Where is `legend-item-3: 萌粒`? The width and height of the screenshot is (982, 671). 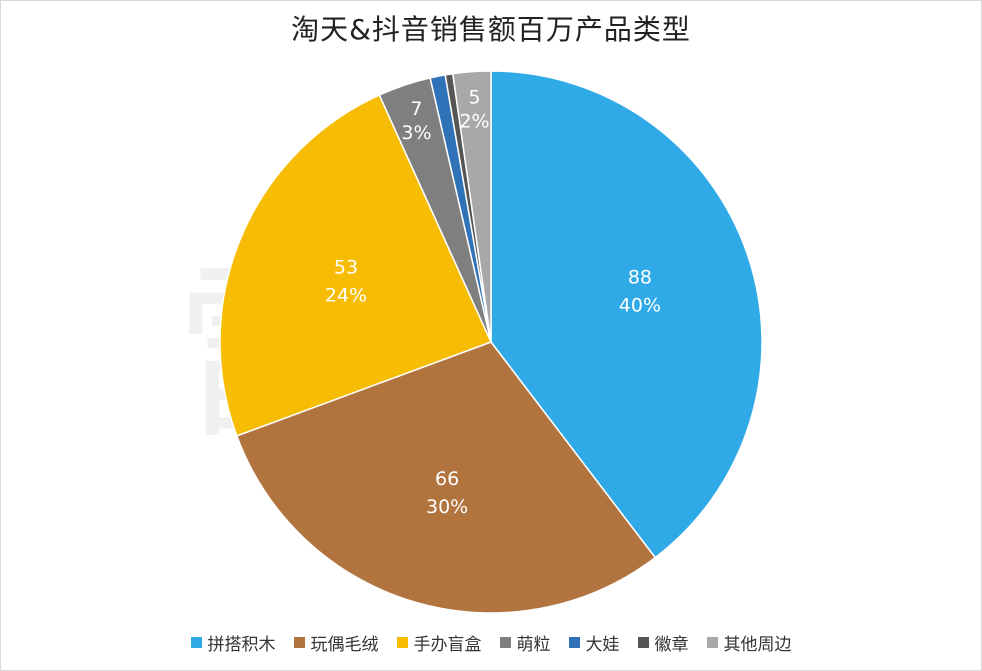
legend-item-3: 萌粒 is located at coordinates (525, 642).